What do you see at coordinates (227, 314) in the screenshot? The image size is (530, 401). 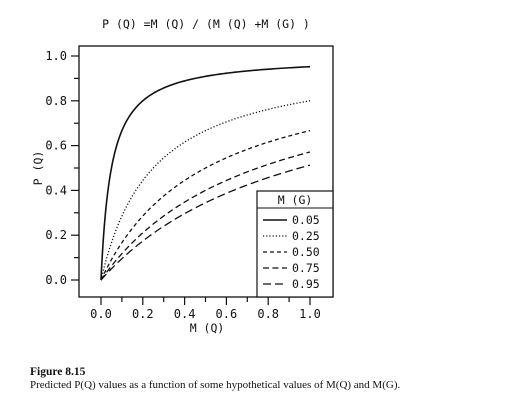 I see `x-tick-label: 0.6` at bounding box center [227, 314].